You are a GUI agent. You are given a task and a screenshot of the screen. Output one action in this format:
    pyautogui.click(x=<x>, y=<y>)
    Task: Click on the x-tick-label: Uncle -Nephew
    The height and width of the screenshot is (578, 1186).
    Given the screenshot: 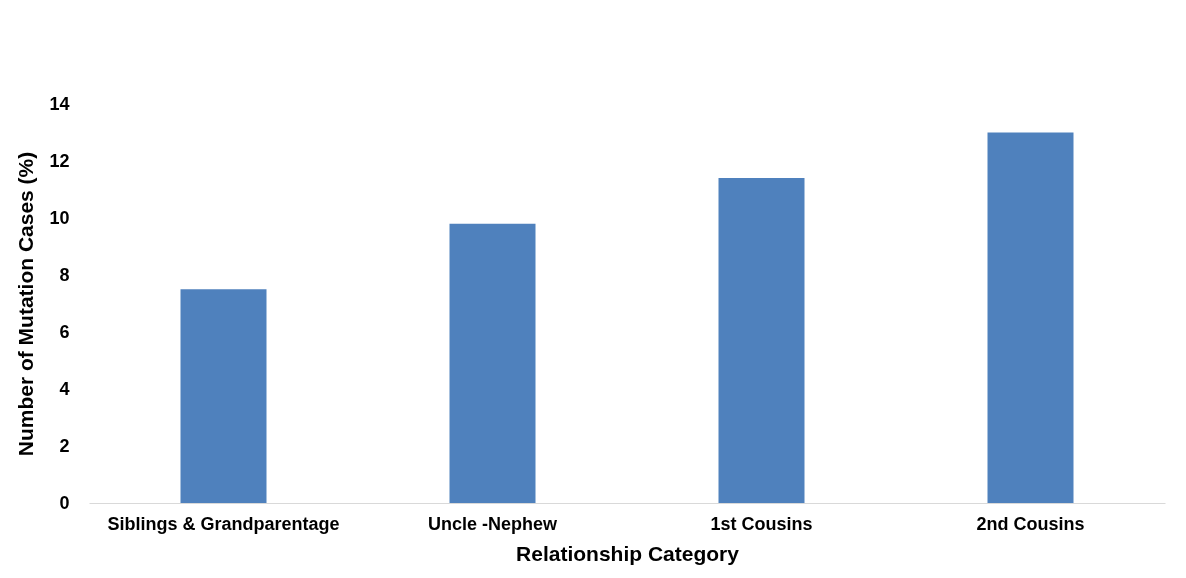 What is the action you would take?
    pyautogui.click(x=493, y=523)
    